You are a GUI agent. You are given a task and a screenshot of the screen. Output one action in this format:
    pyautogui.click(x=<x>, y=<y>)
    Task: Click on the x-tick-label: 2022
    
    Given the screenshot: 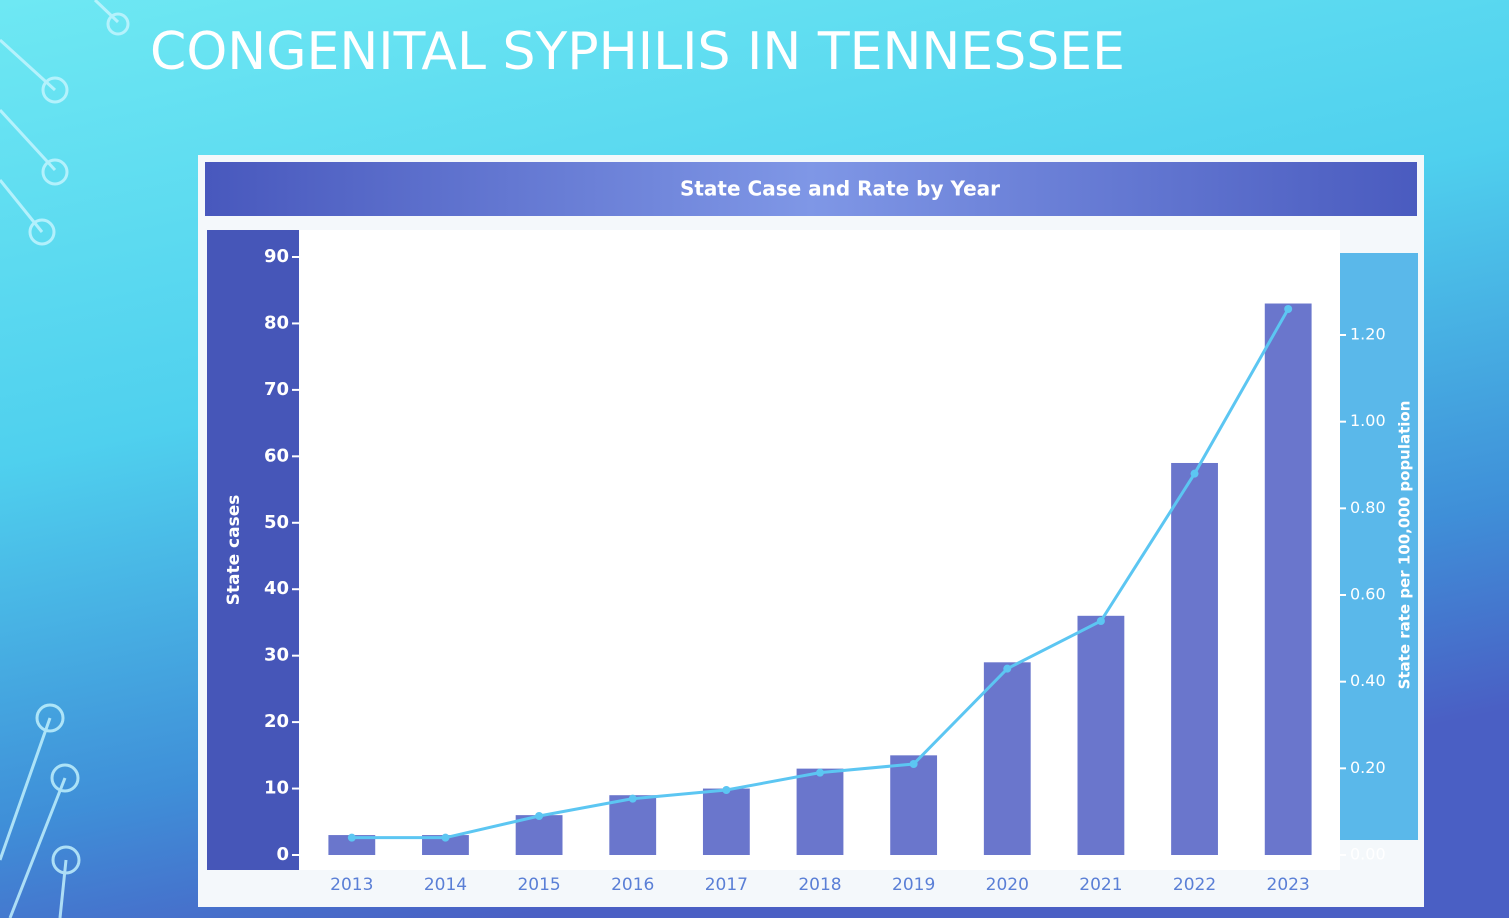 What is the action you would take?
    pyautogui.click(x=1194, y=885)
    